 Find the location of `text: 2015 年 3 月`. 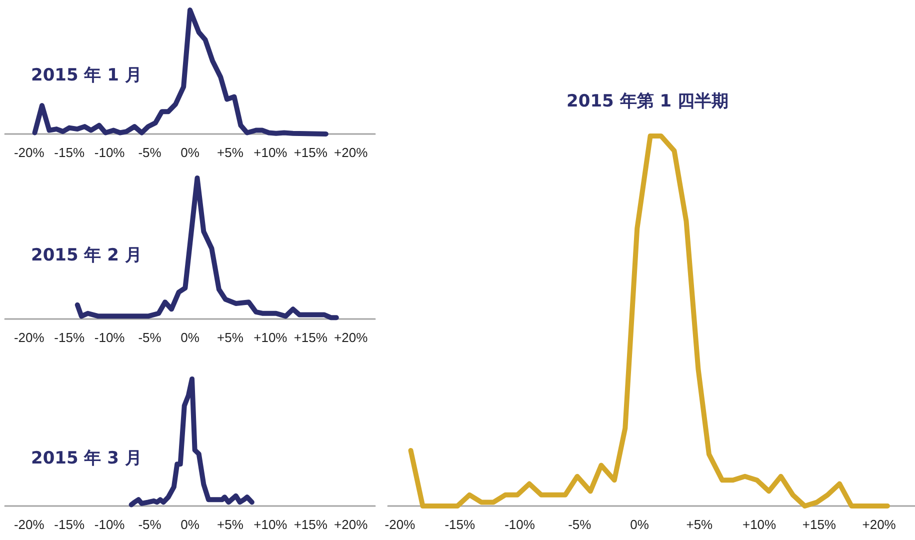

text: 2015 年 3 月 is located at coordinates (86, 458).